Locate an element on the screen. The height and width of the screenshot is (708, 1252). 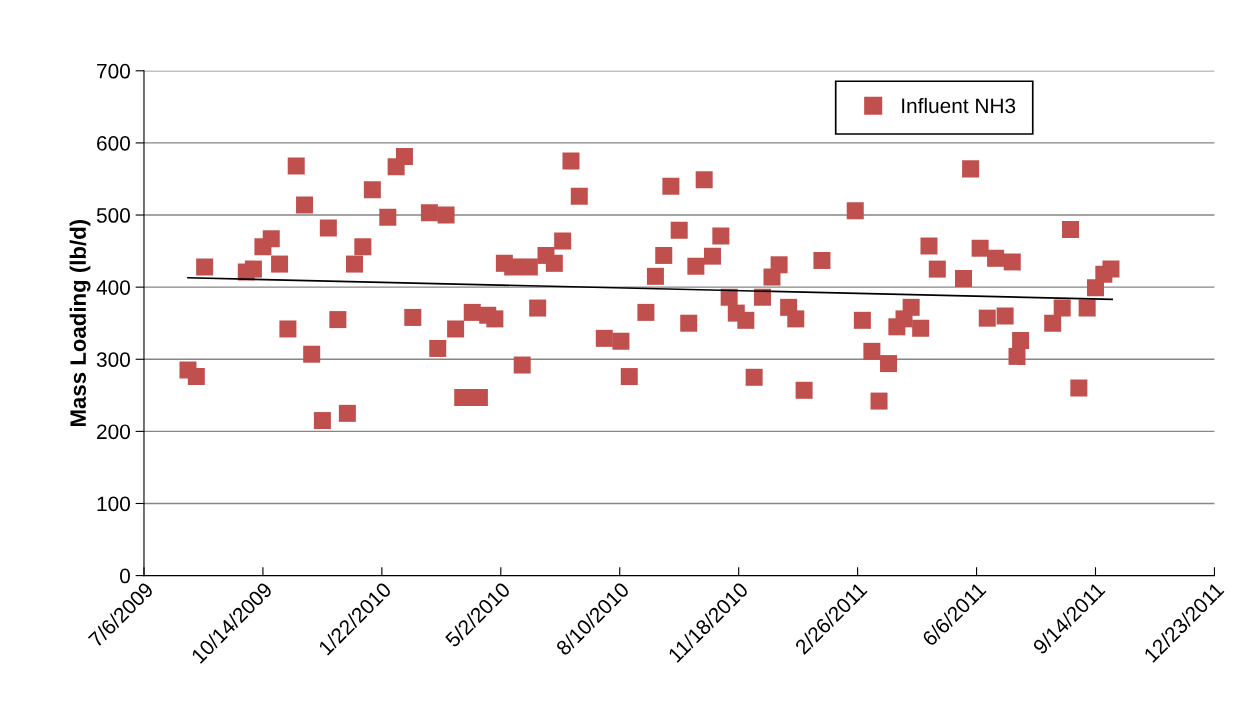
legend-label: Influent NH3 is located at coordinates (959, 105).